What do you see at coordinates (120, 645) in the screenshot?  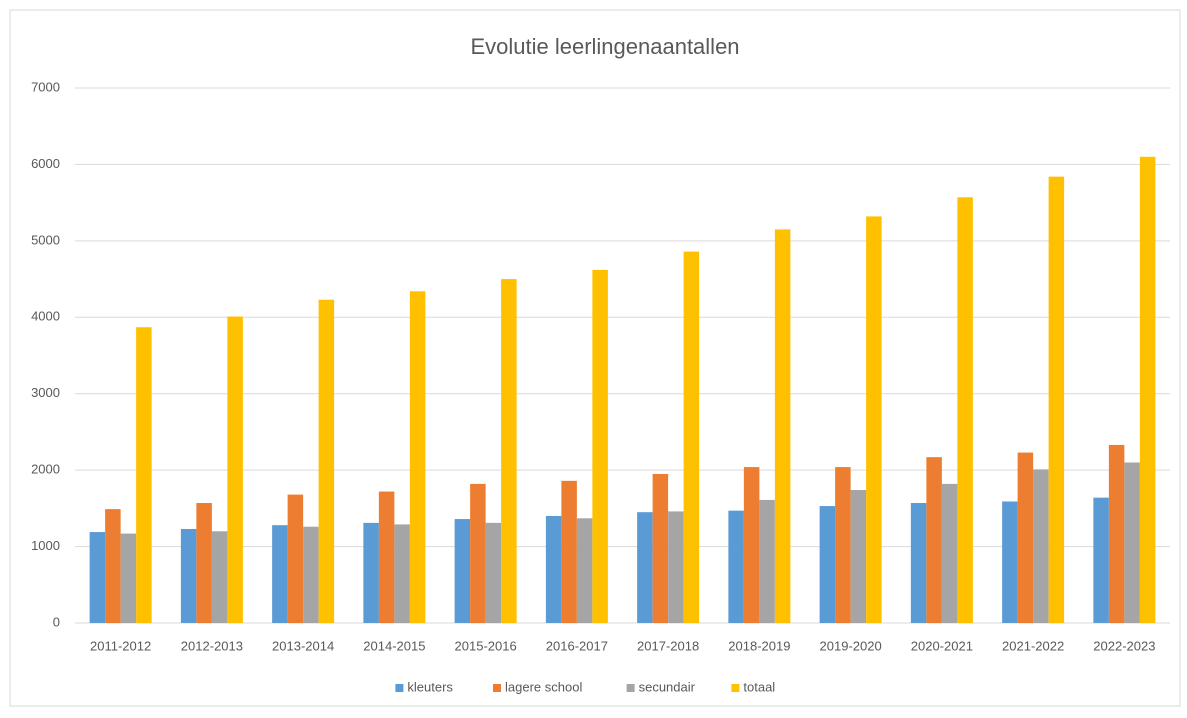 I see `x-tick-label: 2011-2012` at bounding box center [120, 645].